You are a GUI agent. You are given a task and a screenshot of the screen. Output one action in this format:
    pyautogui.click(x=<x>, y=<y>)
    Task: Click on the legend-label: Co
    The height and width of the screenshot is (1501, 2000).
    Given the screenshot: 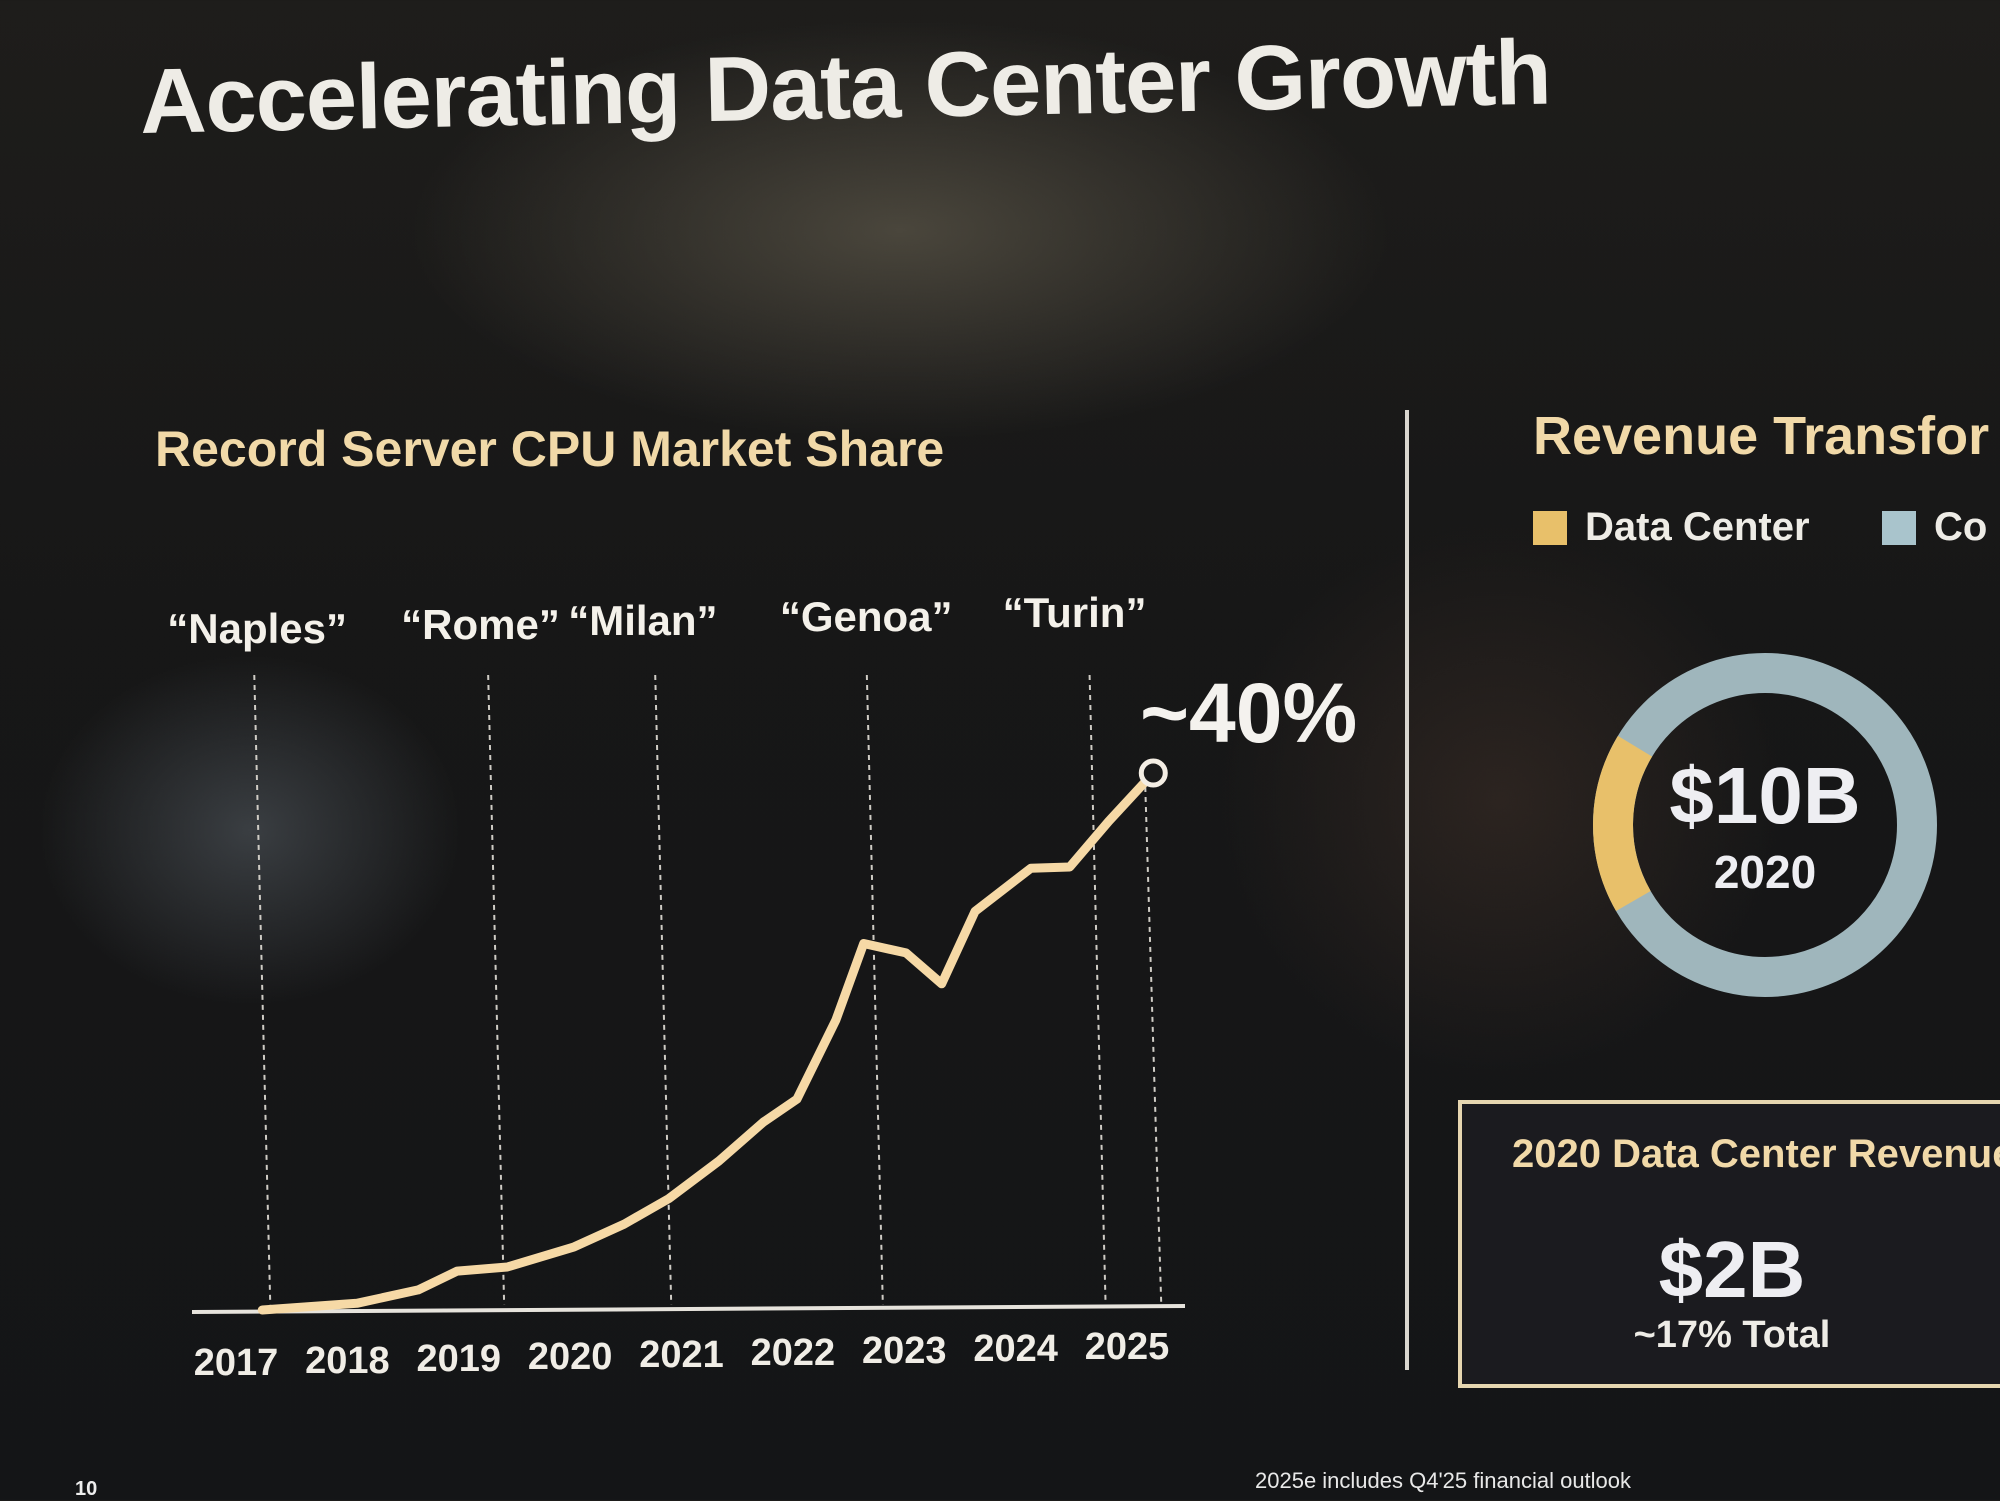 What is the action you would take?
    pyautogui.click(x=1961, y=527)
    